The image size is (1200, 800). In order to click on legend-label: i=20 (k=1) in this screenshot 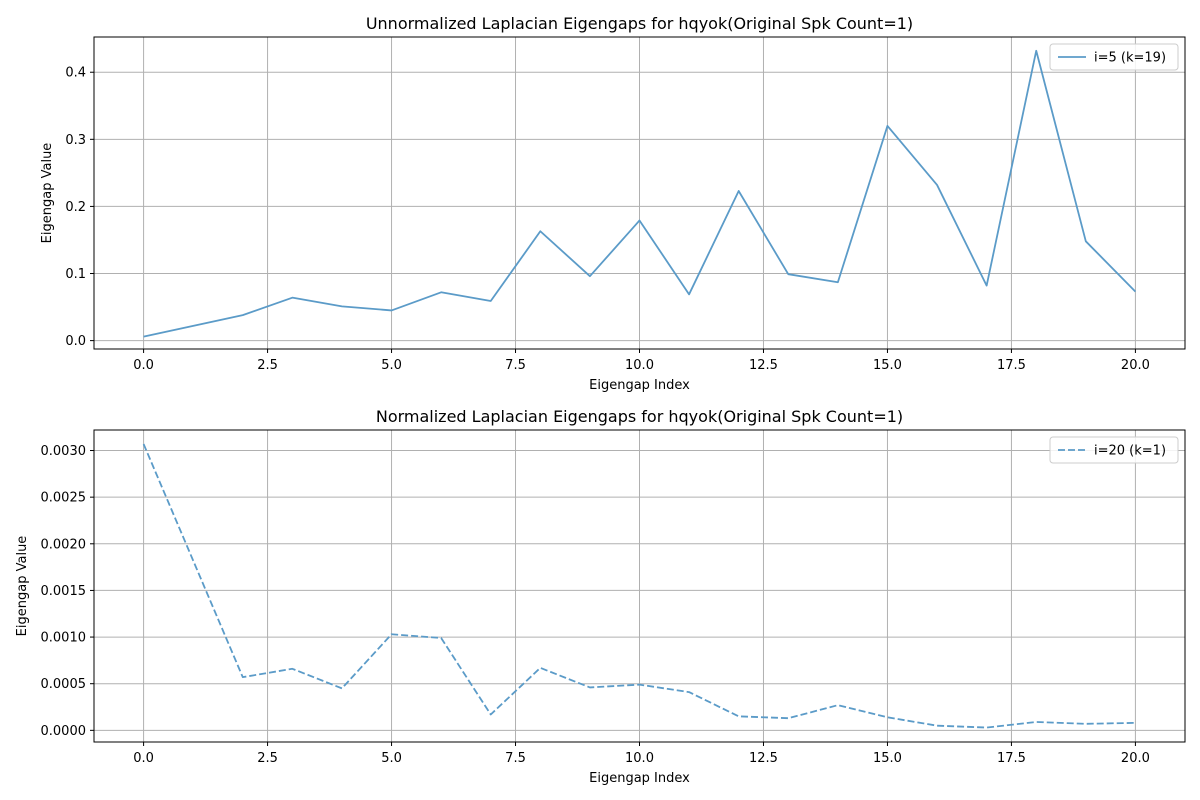, I will do `click(1130, 451)`.